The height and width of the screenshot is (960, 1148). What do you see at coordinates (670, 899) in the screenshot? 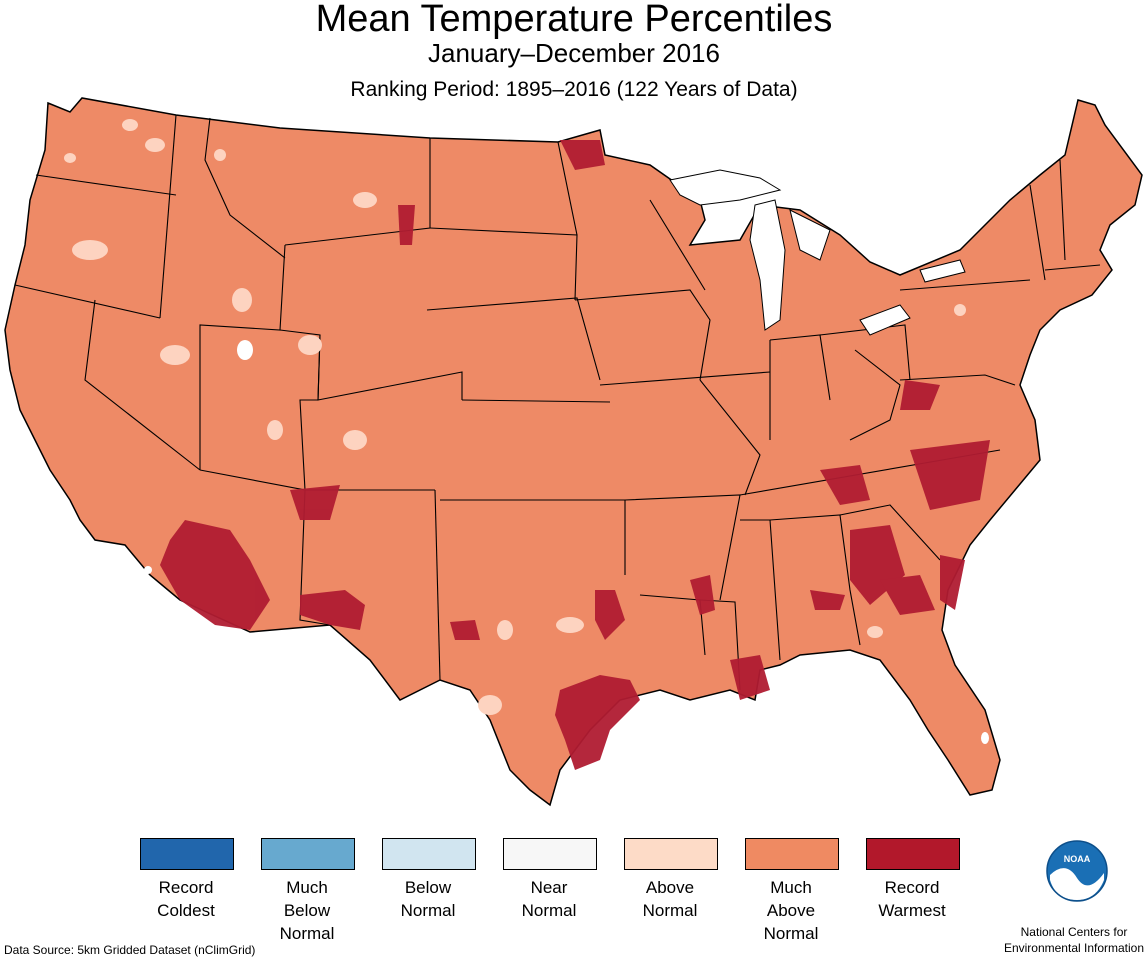
I see `legend-label: Above Normal` at bounding box center [670, 899].